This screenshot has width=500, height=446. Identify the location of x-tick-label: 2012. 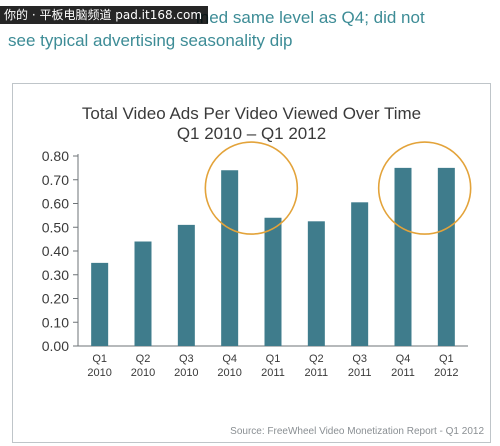
(446, 373).